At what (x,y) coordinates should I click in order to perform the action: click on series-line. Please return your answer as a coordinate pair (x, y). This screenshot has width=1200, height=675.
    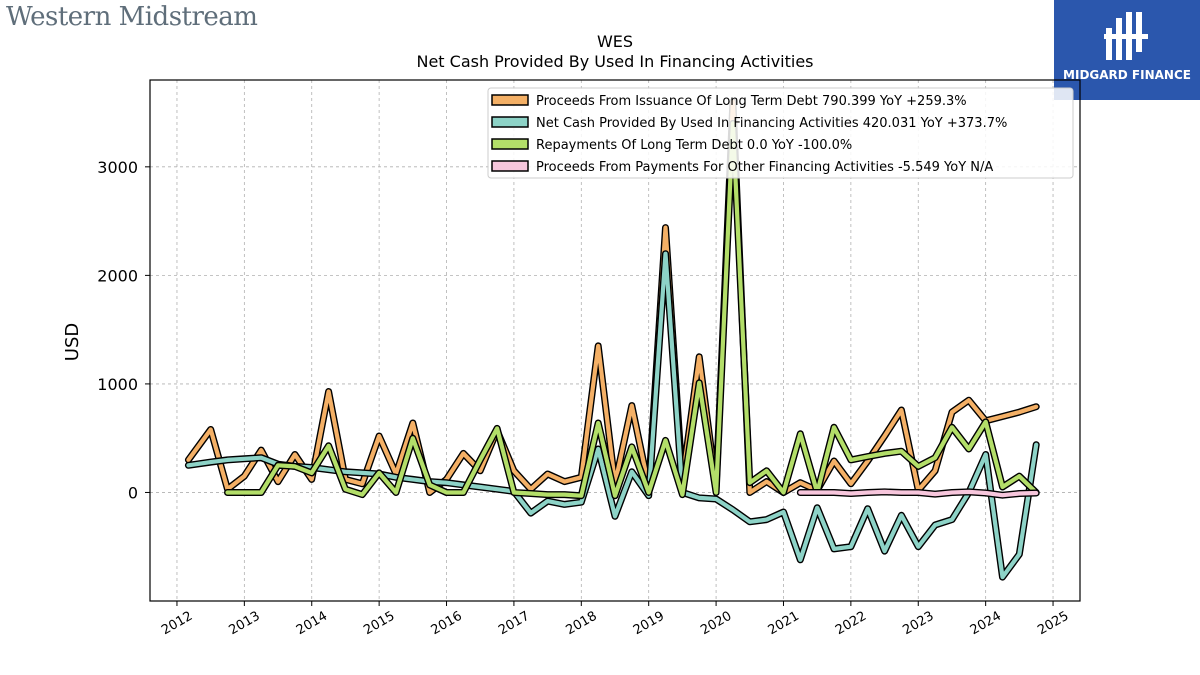
    Looking at the image, I should click on (918, 493).